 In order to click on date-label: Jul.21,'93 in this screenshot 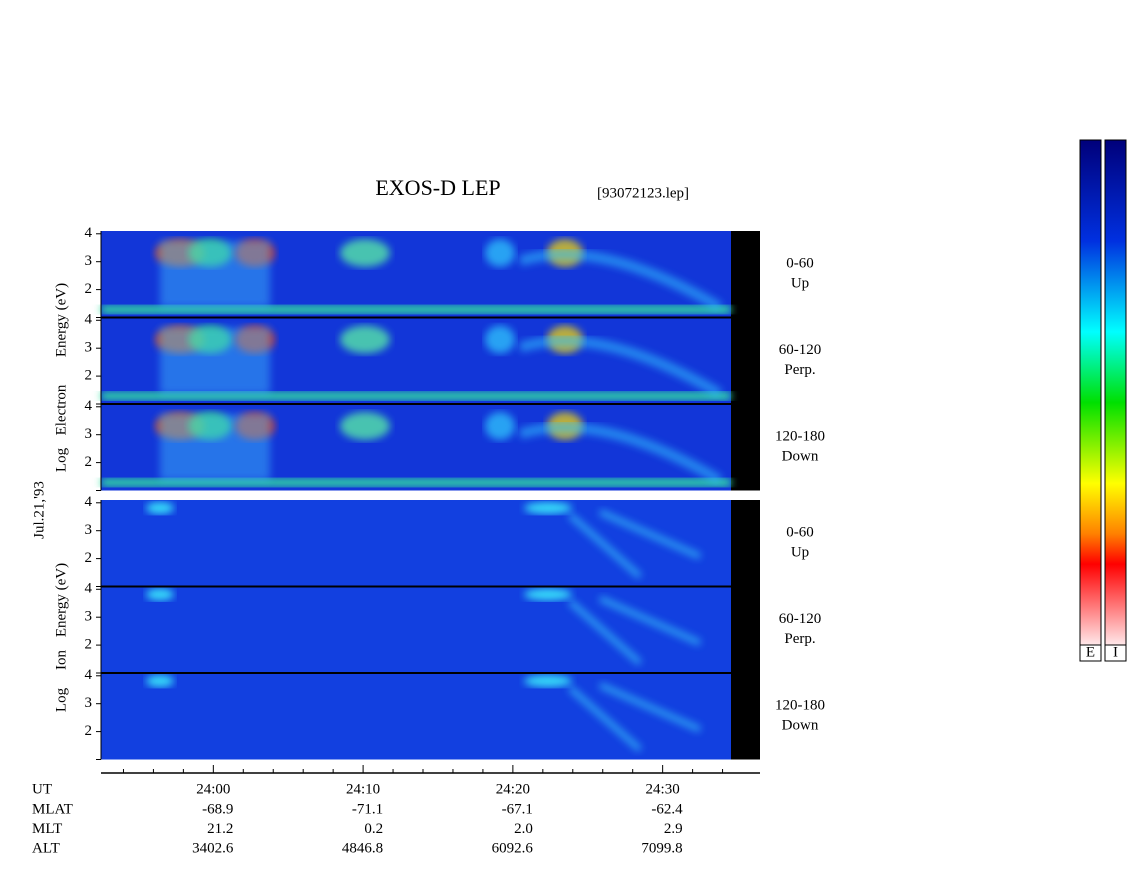, I will do `click(39, 510)`.